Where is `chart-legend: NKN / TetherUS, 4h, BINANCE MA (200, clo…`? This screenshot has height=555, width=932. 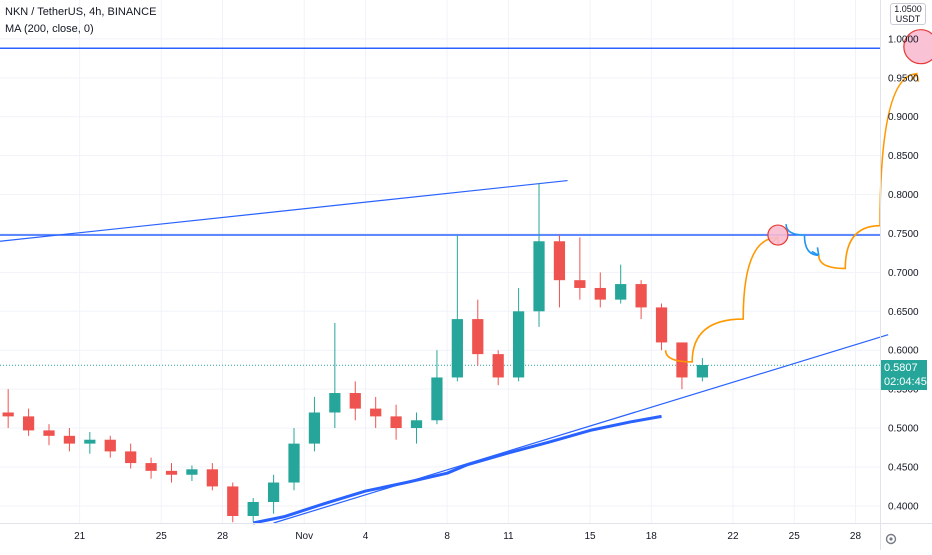 chart-legend: NKN / TetherUS, 4h, BINANCE MA (200, clo… is located at coordinates (80, 21).